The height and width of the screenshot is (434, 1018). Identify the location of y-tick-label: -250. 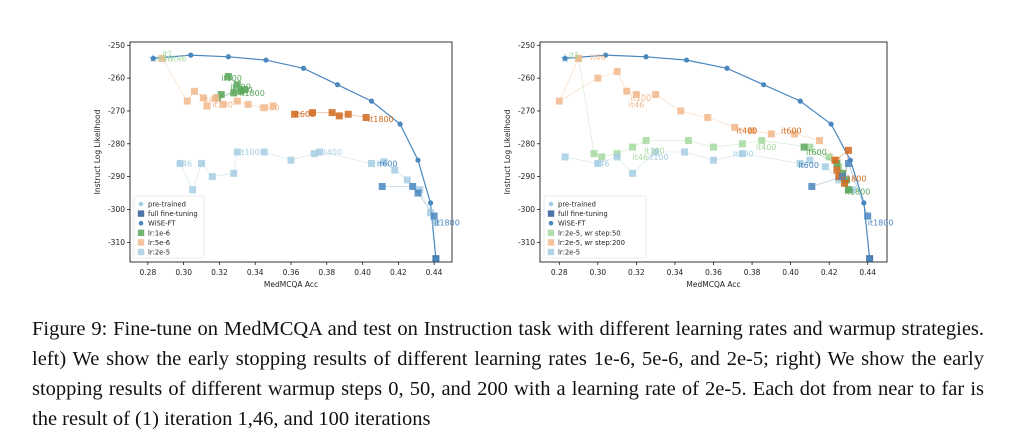
(526, 45).